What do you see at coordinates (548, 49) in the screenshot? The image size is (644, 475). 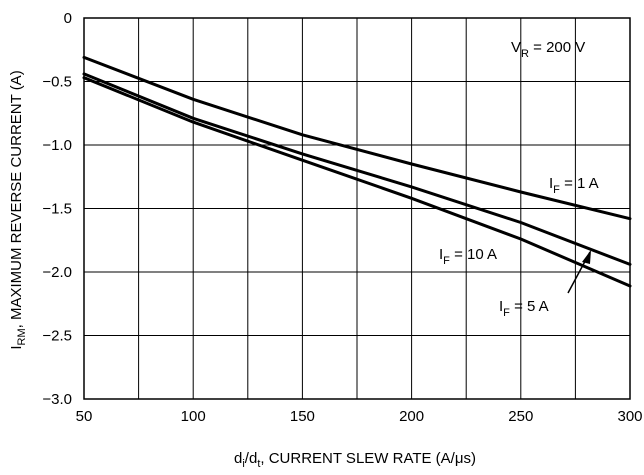 I see `condition-label: VR = 200 V` at bounding box center [548, 49].